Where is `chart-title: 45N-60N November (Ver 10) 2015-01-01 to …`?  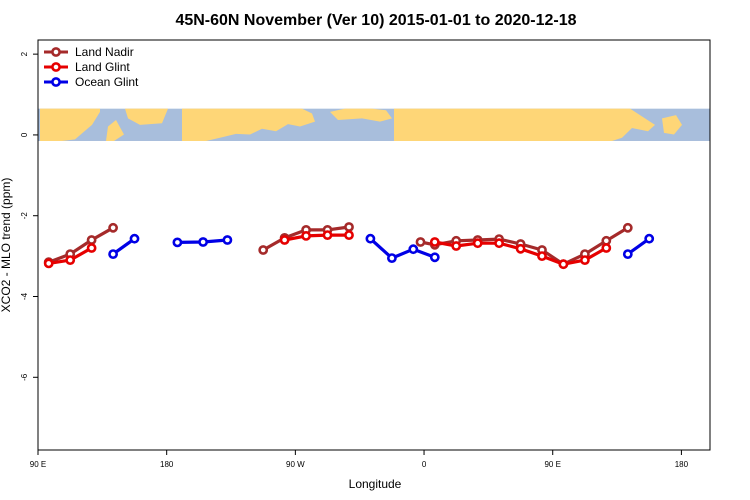
chart-title: 45N-60N November (Ver 10) 2015-01-01 to … is located at coordinates (375, 20).